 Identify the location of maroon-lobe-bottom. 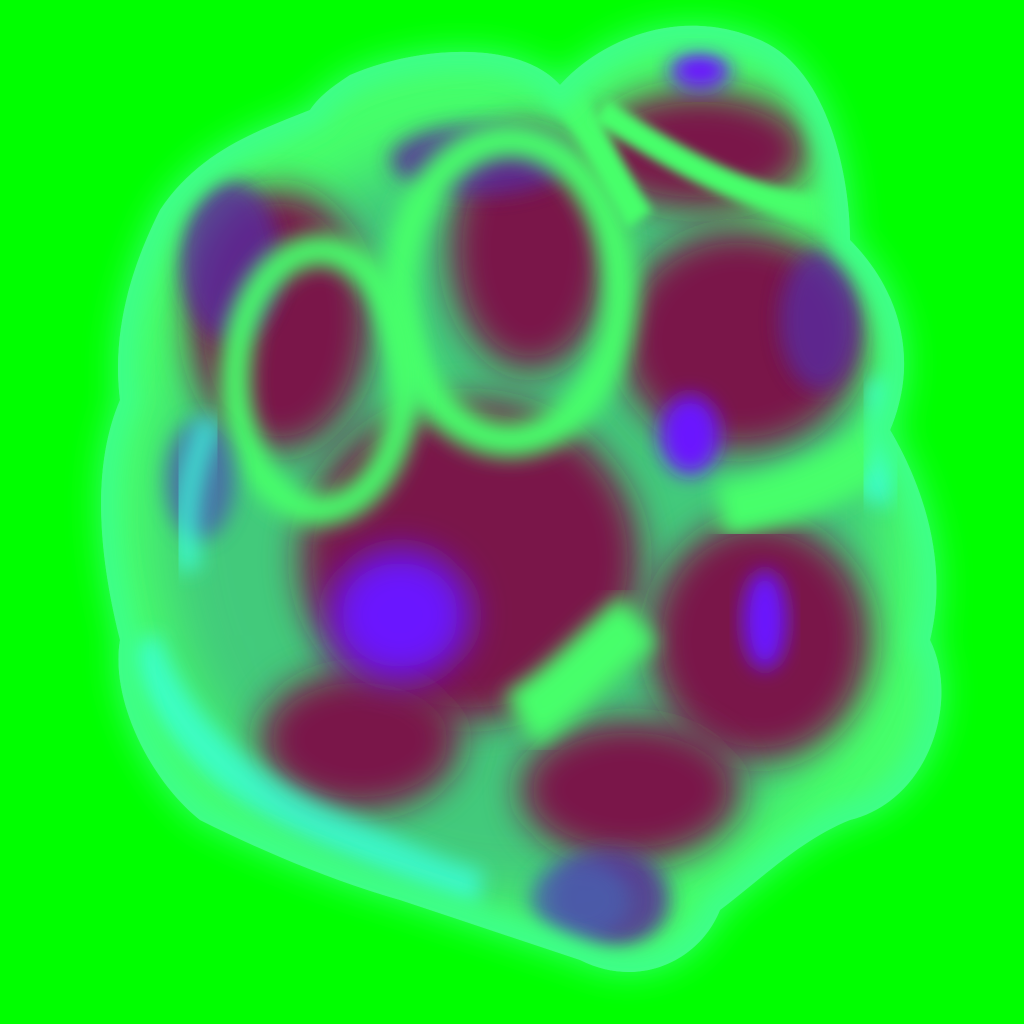
(630, 790).